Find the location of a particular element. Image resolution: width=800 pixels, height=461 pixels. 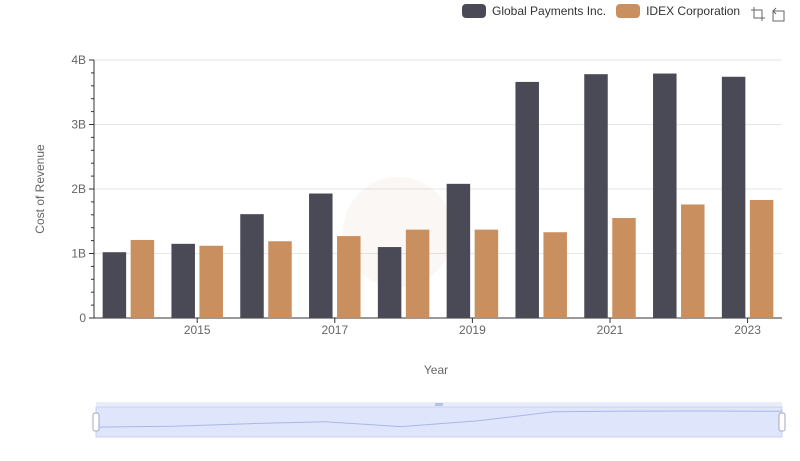

bar-idex-2018 is located at coordinates (417, 273).